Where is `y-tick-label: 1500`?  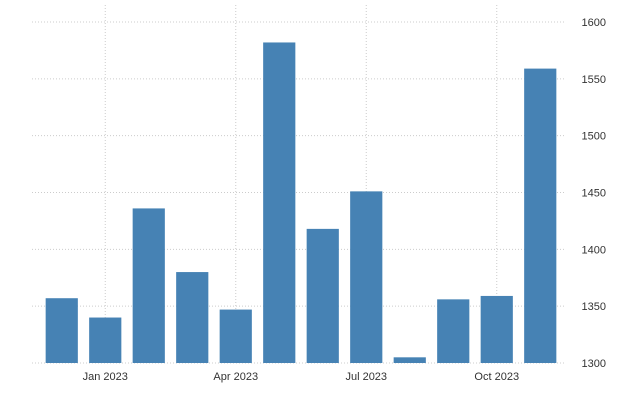 y-tick-label: 1500 is located at coordinates (594, 137).